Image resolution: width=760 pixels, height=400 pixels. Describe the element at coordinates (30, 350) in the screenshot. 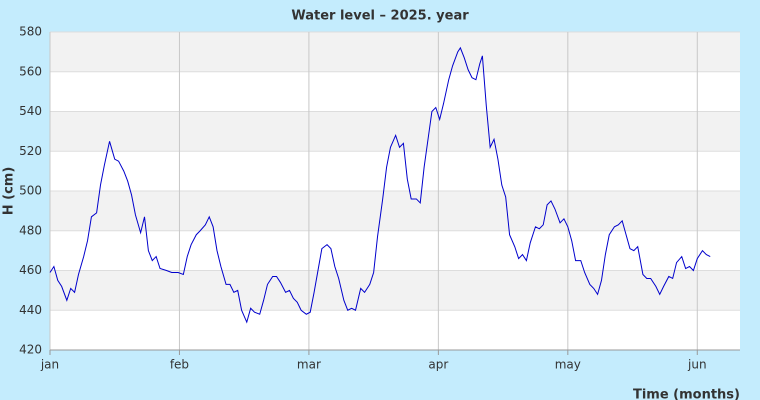

I see `y-tick-label: 420` at that location.